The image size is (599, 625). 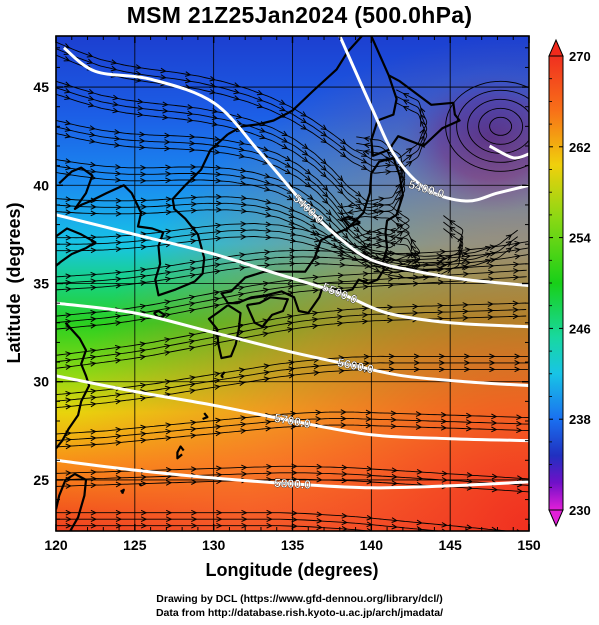 I want to click on y-axis-label: Latitude (degrees), so click(x=14, y=282).